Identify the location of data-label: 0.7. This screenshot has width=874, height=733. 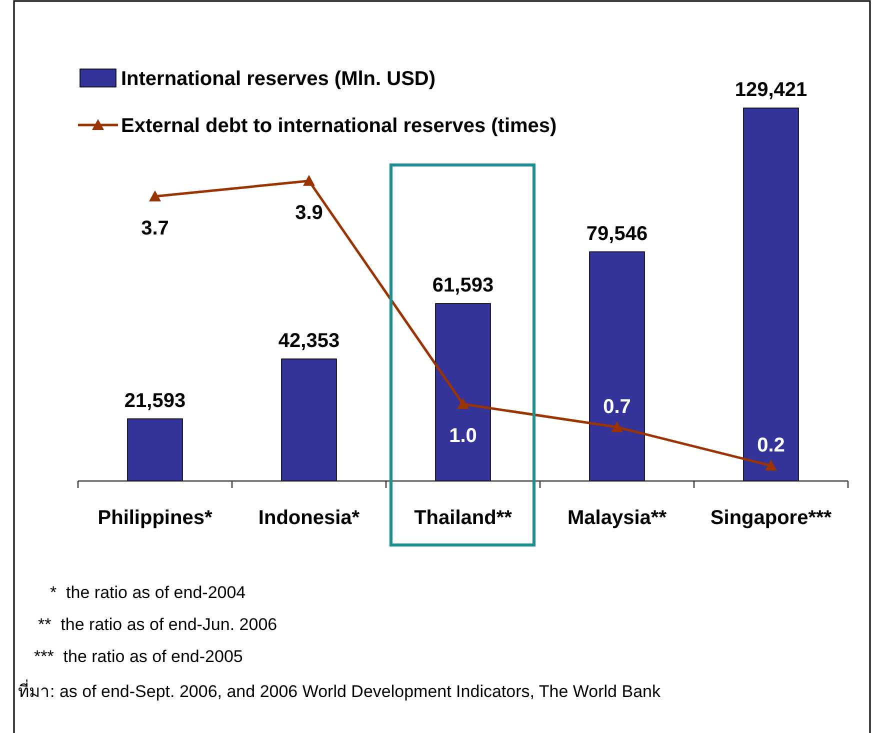
(617, 407).